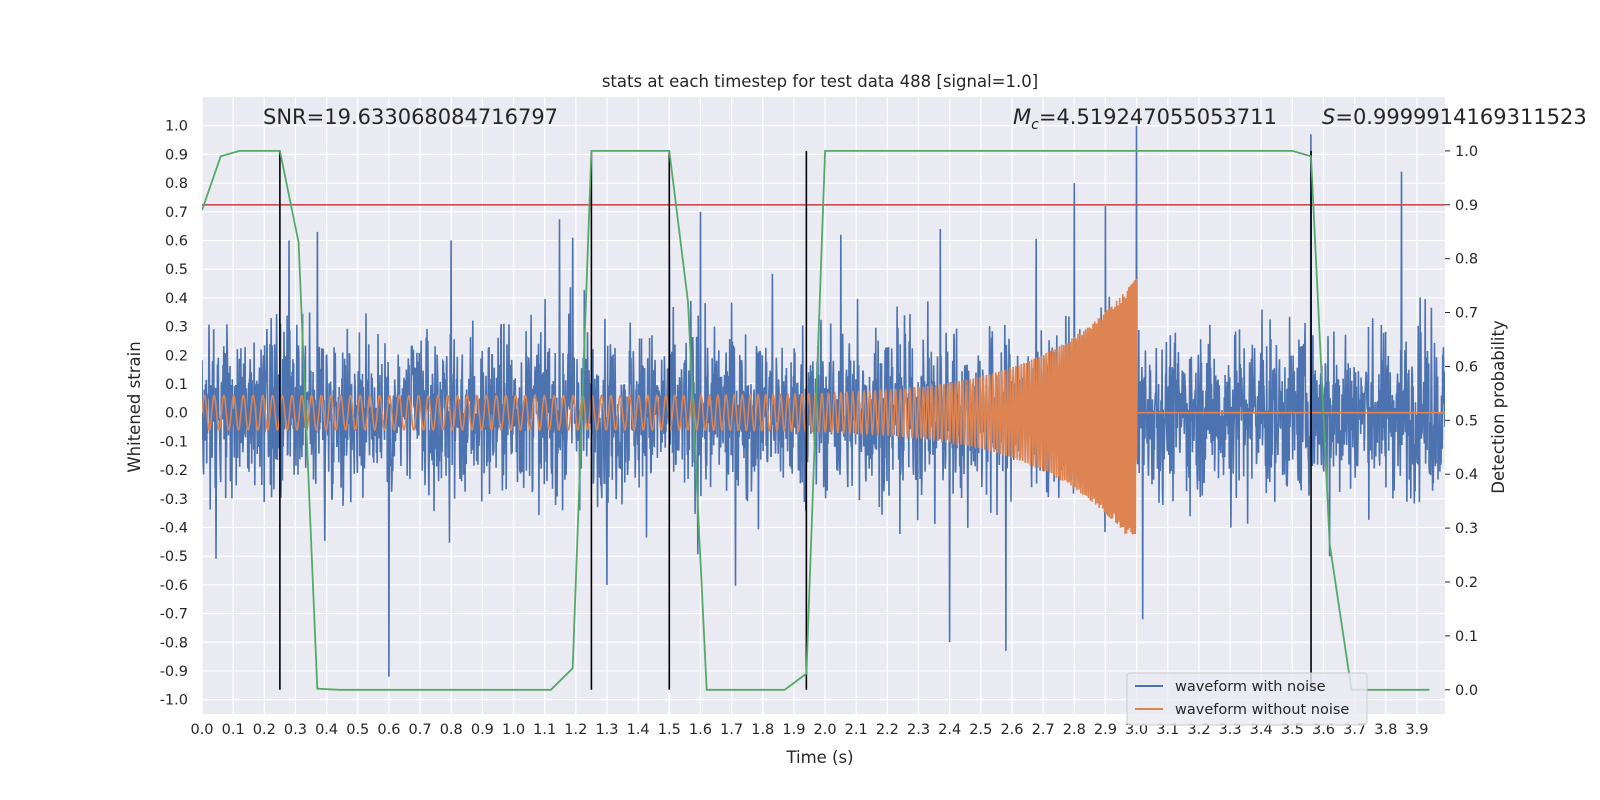 The height and width of the screenshot is (800, 1600). Describe the element at coordinates (1043, 730) in the screenshot. I see `x-tick-label: 2.7` at that location.